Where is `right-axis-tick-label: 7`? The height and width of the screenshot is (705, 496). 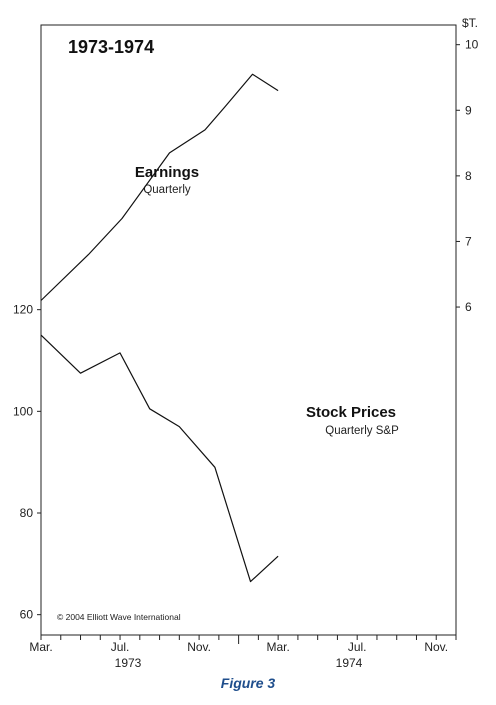
right-axis-tick-label: 7 is located at coordinates (468, 241).